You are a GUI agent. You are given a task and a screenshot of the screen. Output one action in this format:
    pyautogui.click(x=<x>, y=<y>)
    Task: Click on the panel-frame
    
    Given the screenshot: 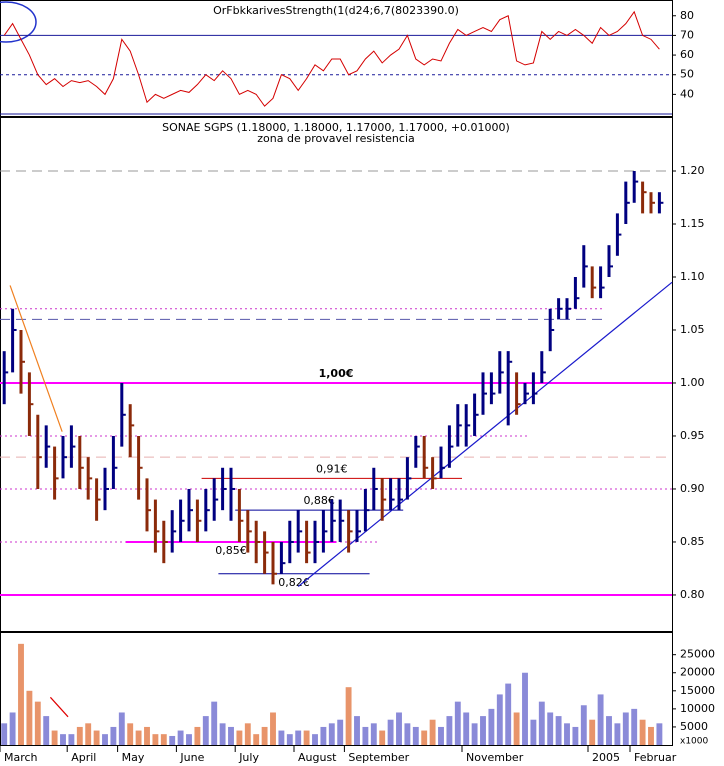 What is the action you would take?
    pyautogui.click(x=336, y=58)
    